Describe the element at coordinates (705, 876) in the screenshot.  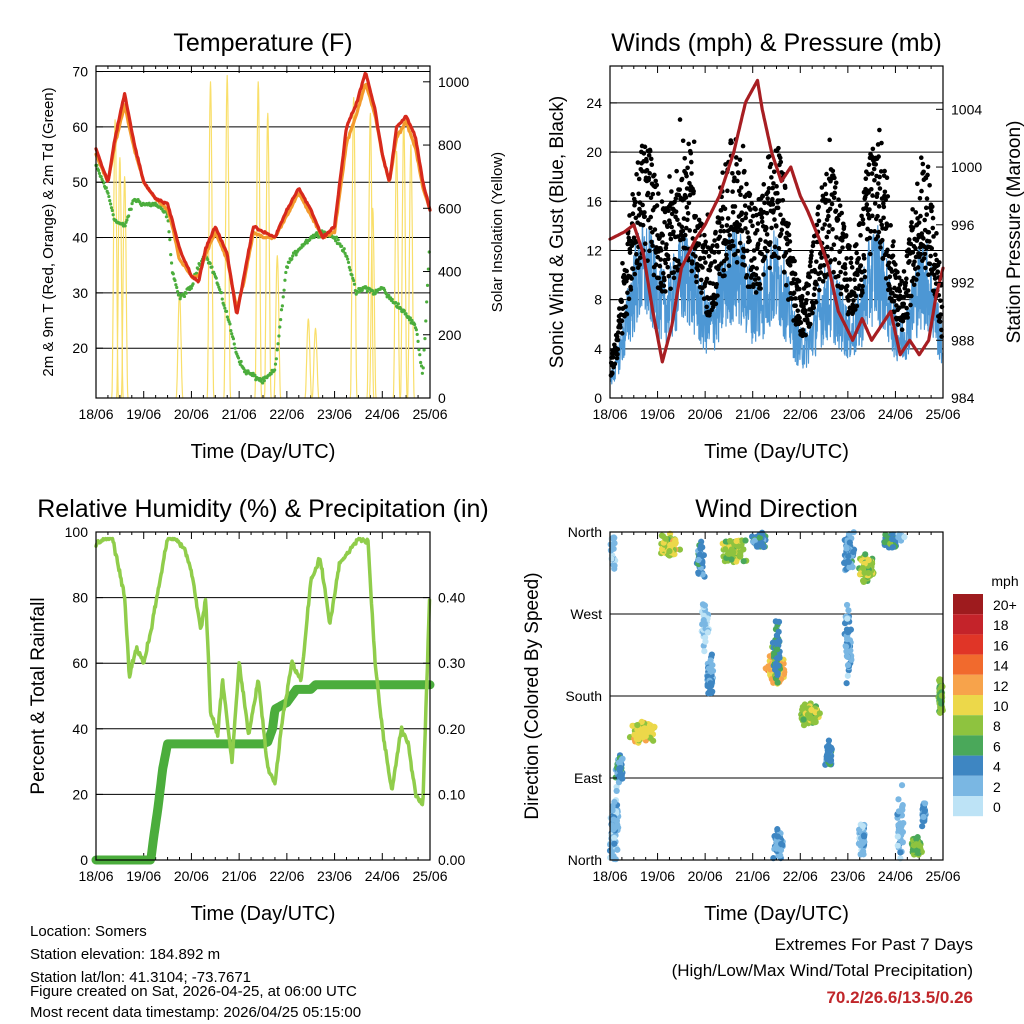
I see `x-tick-label: 20/06` at that location.